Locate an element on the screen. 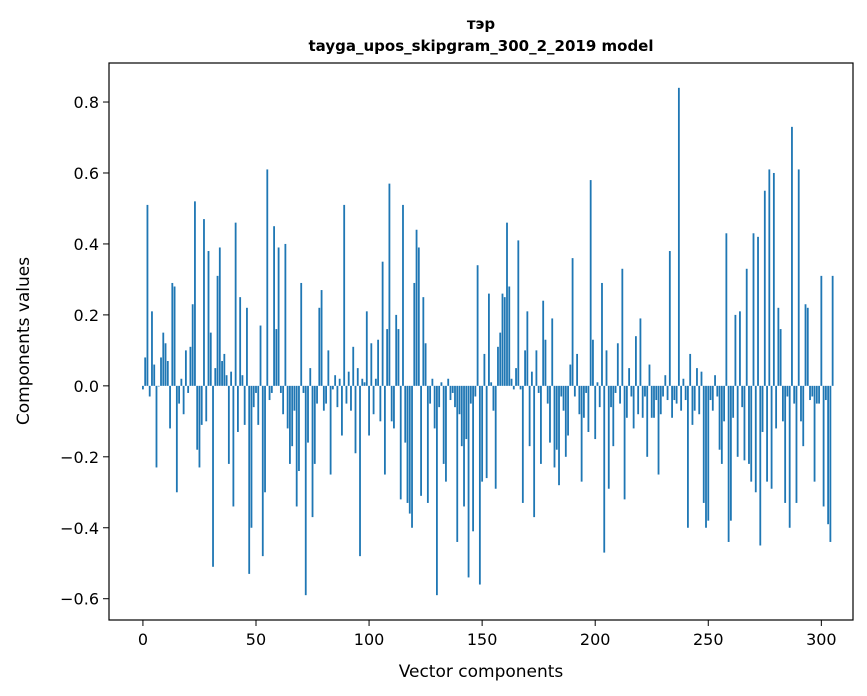 The width and height of the screenshot is (867, 696). x-tick-label-4: 200 is located at coordinates (595, 639).